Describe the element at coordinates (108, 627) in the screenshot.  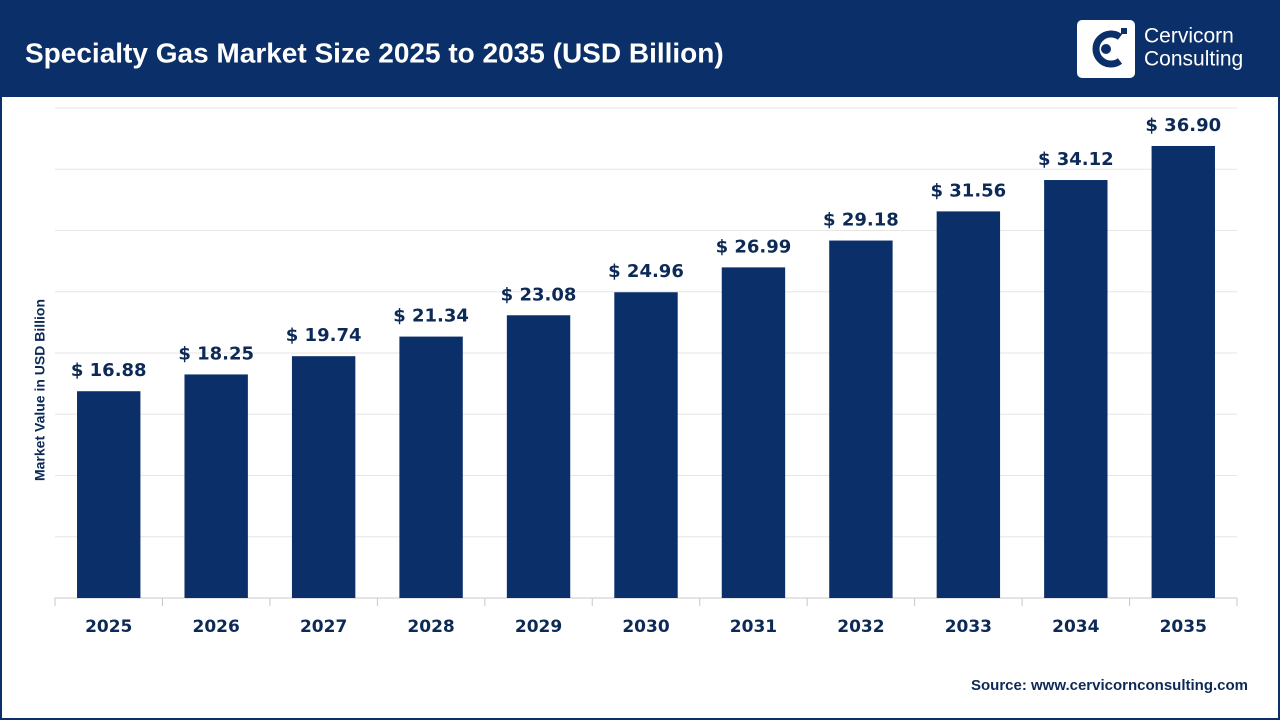
I see `x-tick-label: 2025` at that location.